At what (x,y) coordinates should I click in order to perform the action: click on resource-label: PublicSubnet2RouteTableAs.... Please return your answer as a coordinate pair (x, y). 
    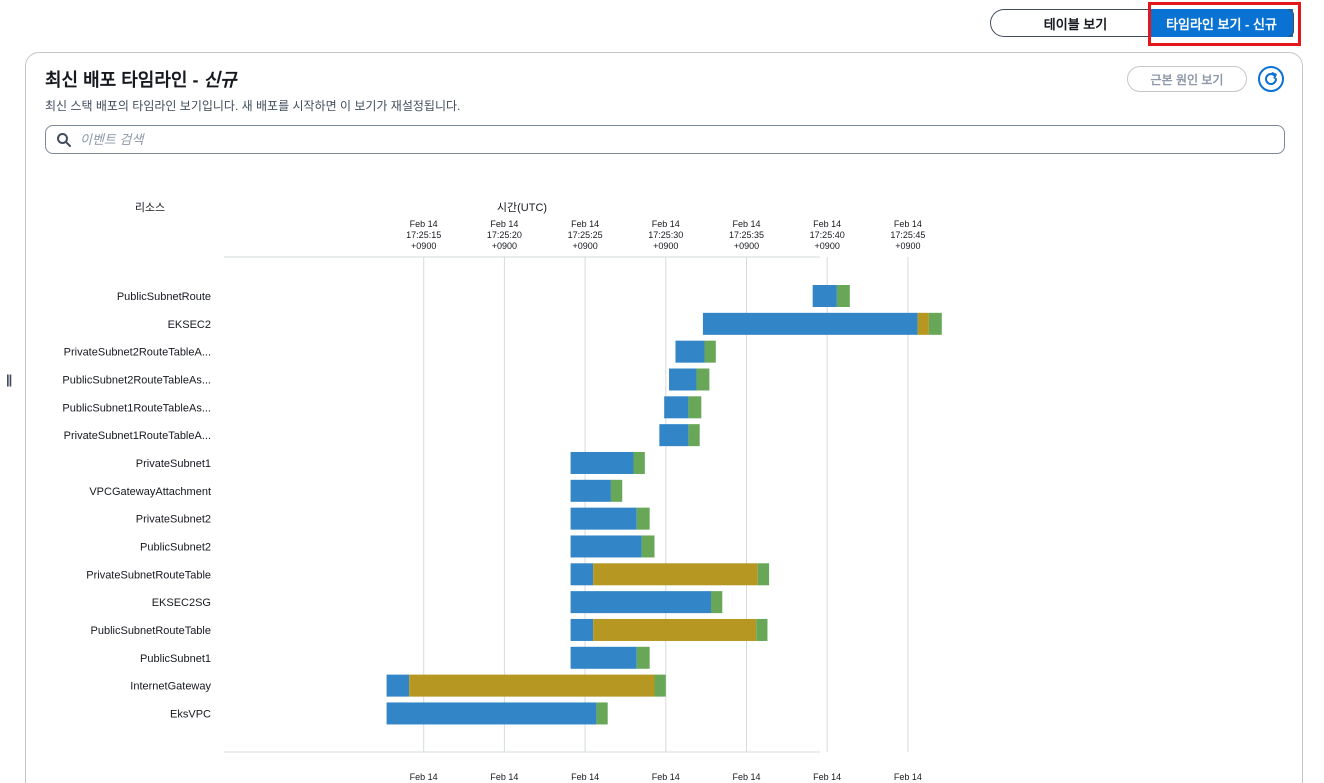
    Looking at the image, I should click on (136, 380).